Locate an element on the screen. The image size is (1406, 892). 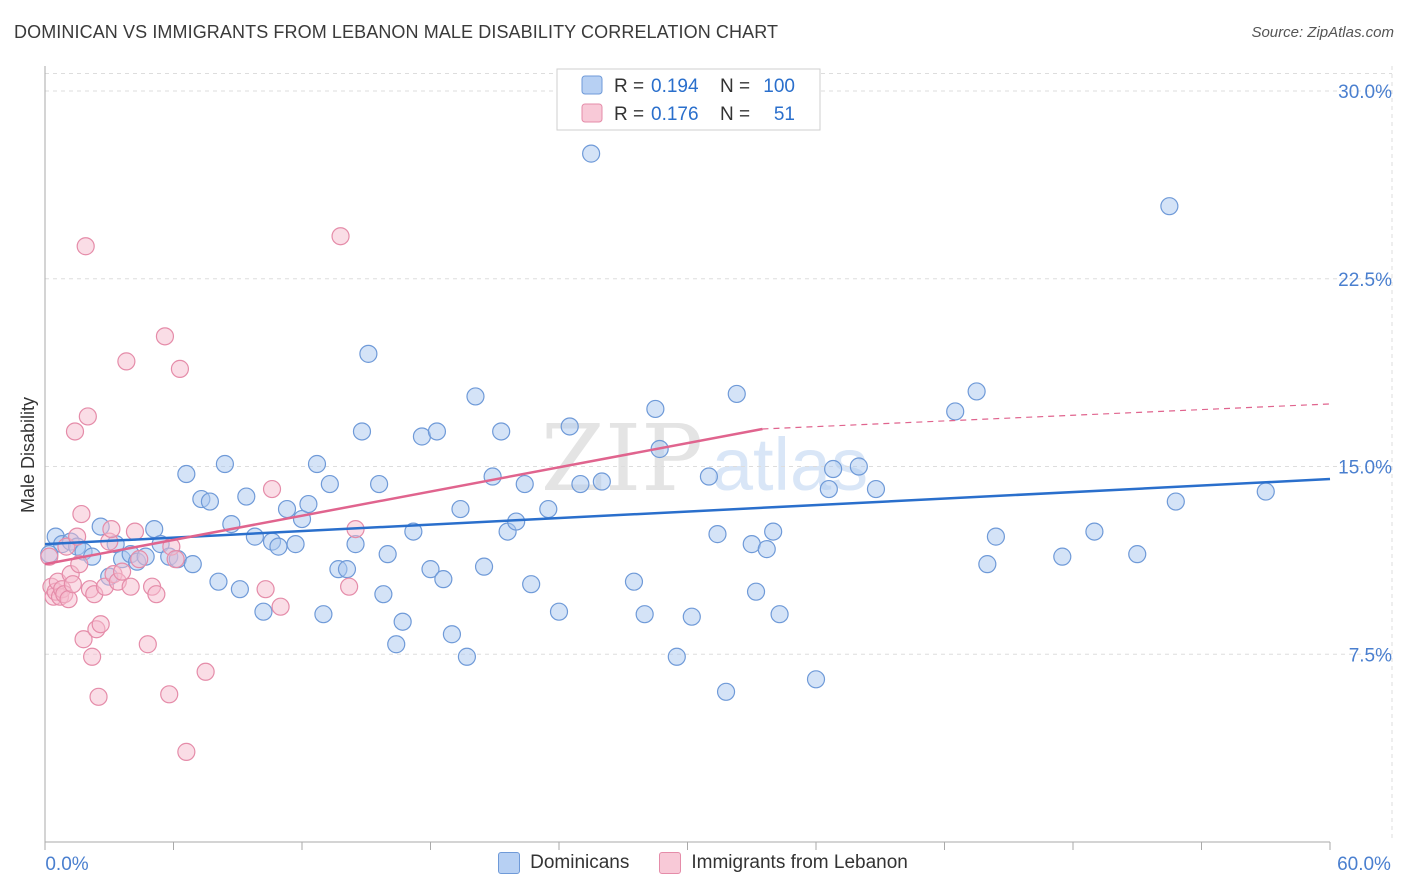
legend-n-label-2: N = is located at coordinates (735, 114).